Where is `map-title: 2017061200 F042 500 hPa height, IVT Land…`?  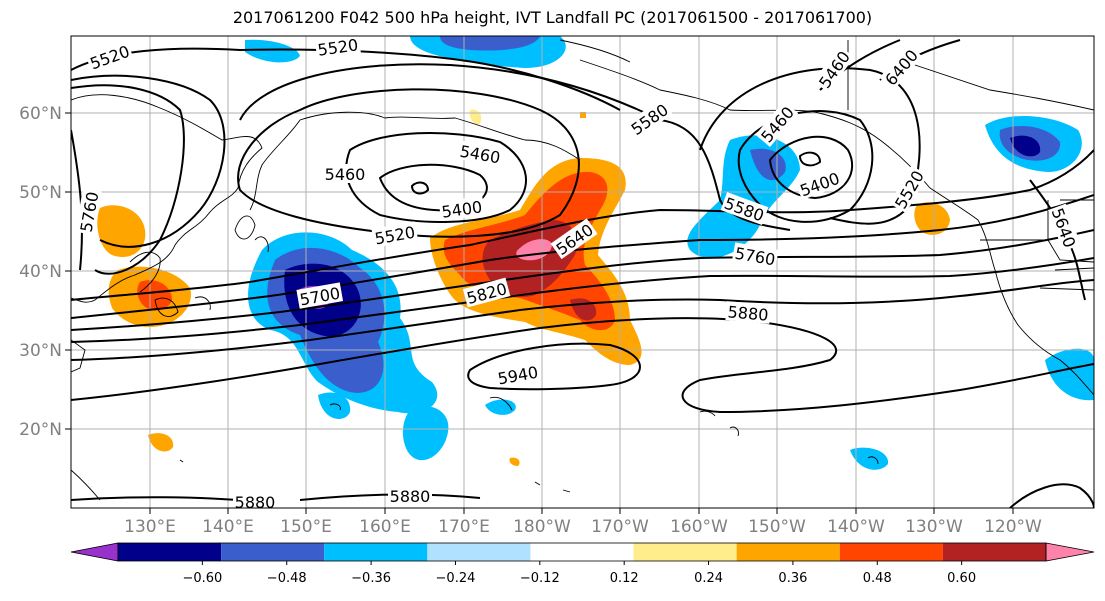
map-title: 2017061200 F042 500 hPa height, IVT Land… is located at coordinates (552, 17).